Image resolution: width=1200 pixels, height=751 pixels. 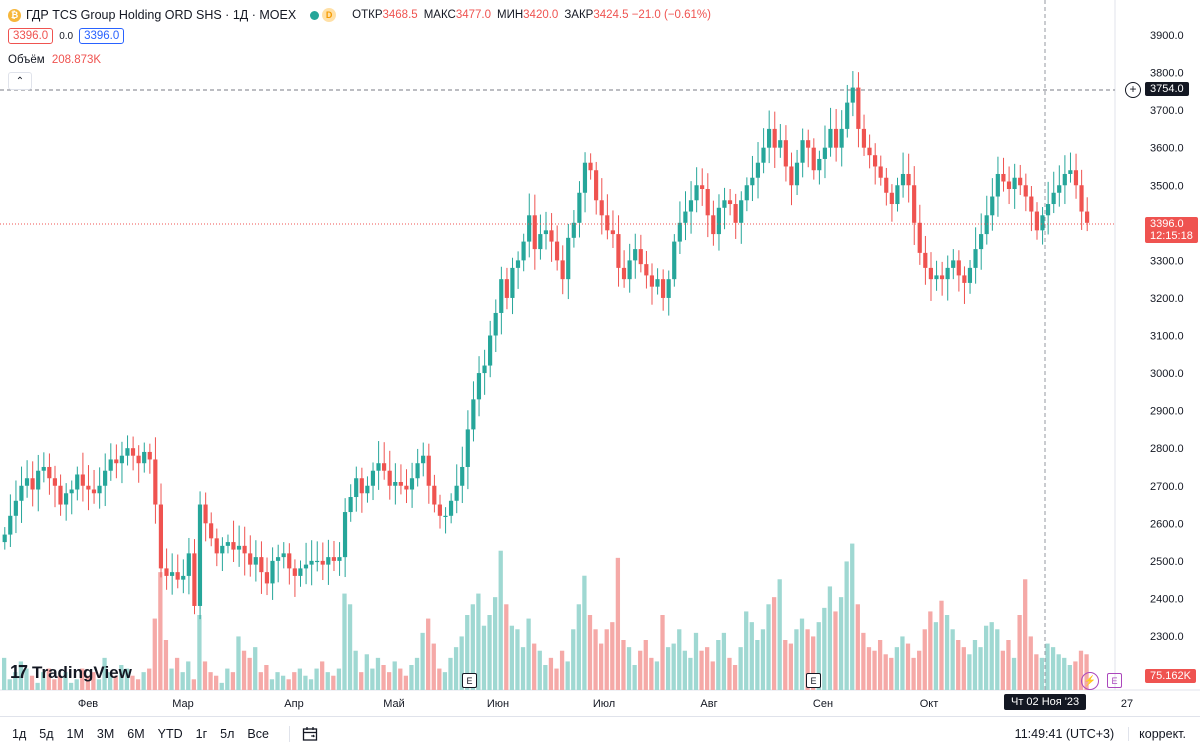 I want to click on y-tick-label: 2300.0, so click(x=1167, y=637).